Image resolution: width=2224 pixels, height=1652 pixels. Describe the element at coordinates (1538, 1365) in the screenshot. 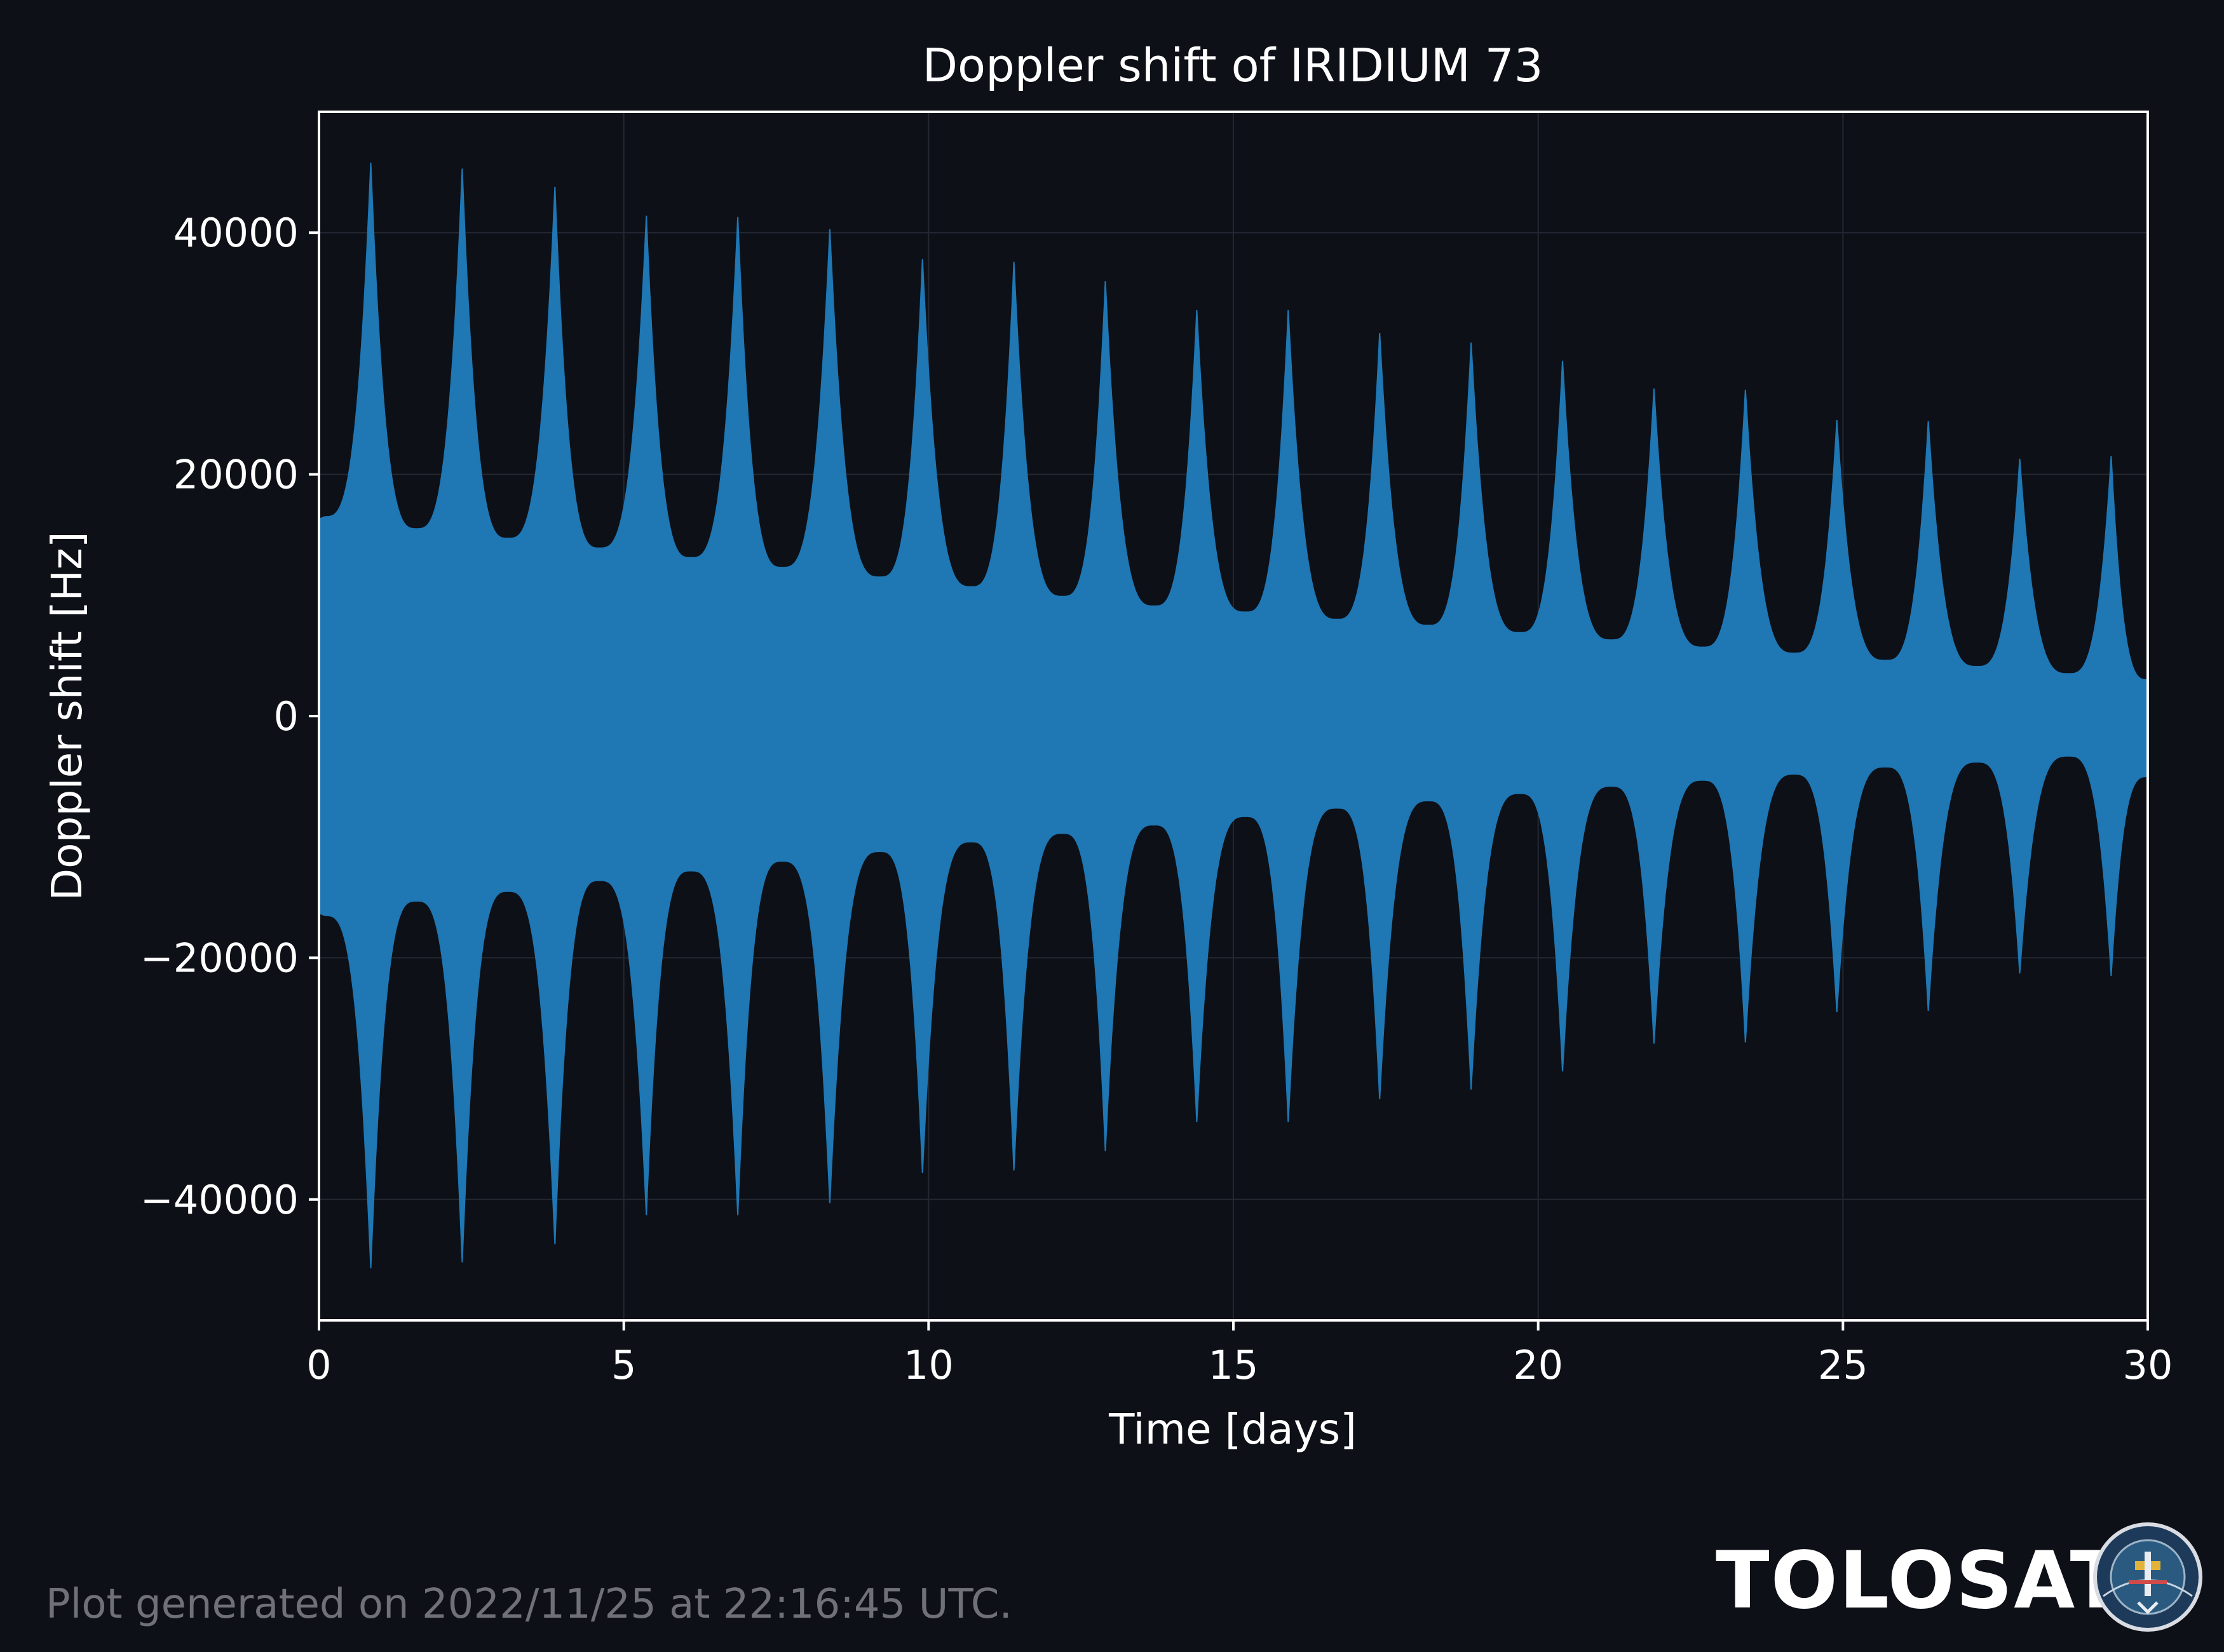

I see `x-tick-label: 20` at that location.